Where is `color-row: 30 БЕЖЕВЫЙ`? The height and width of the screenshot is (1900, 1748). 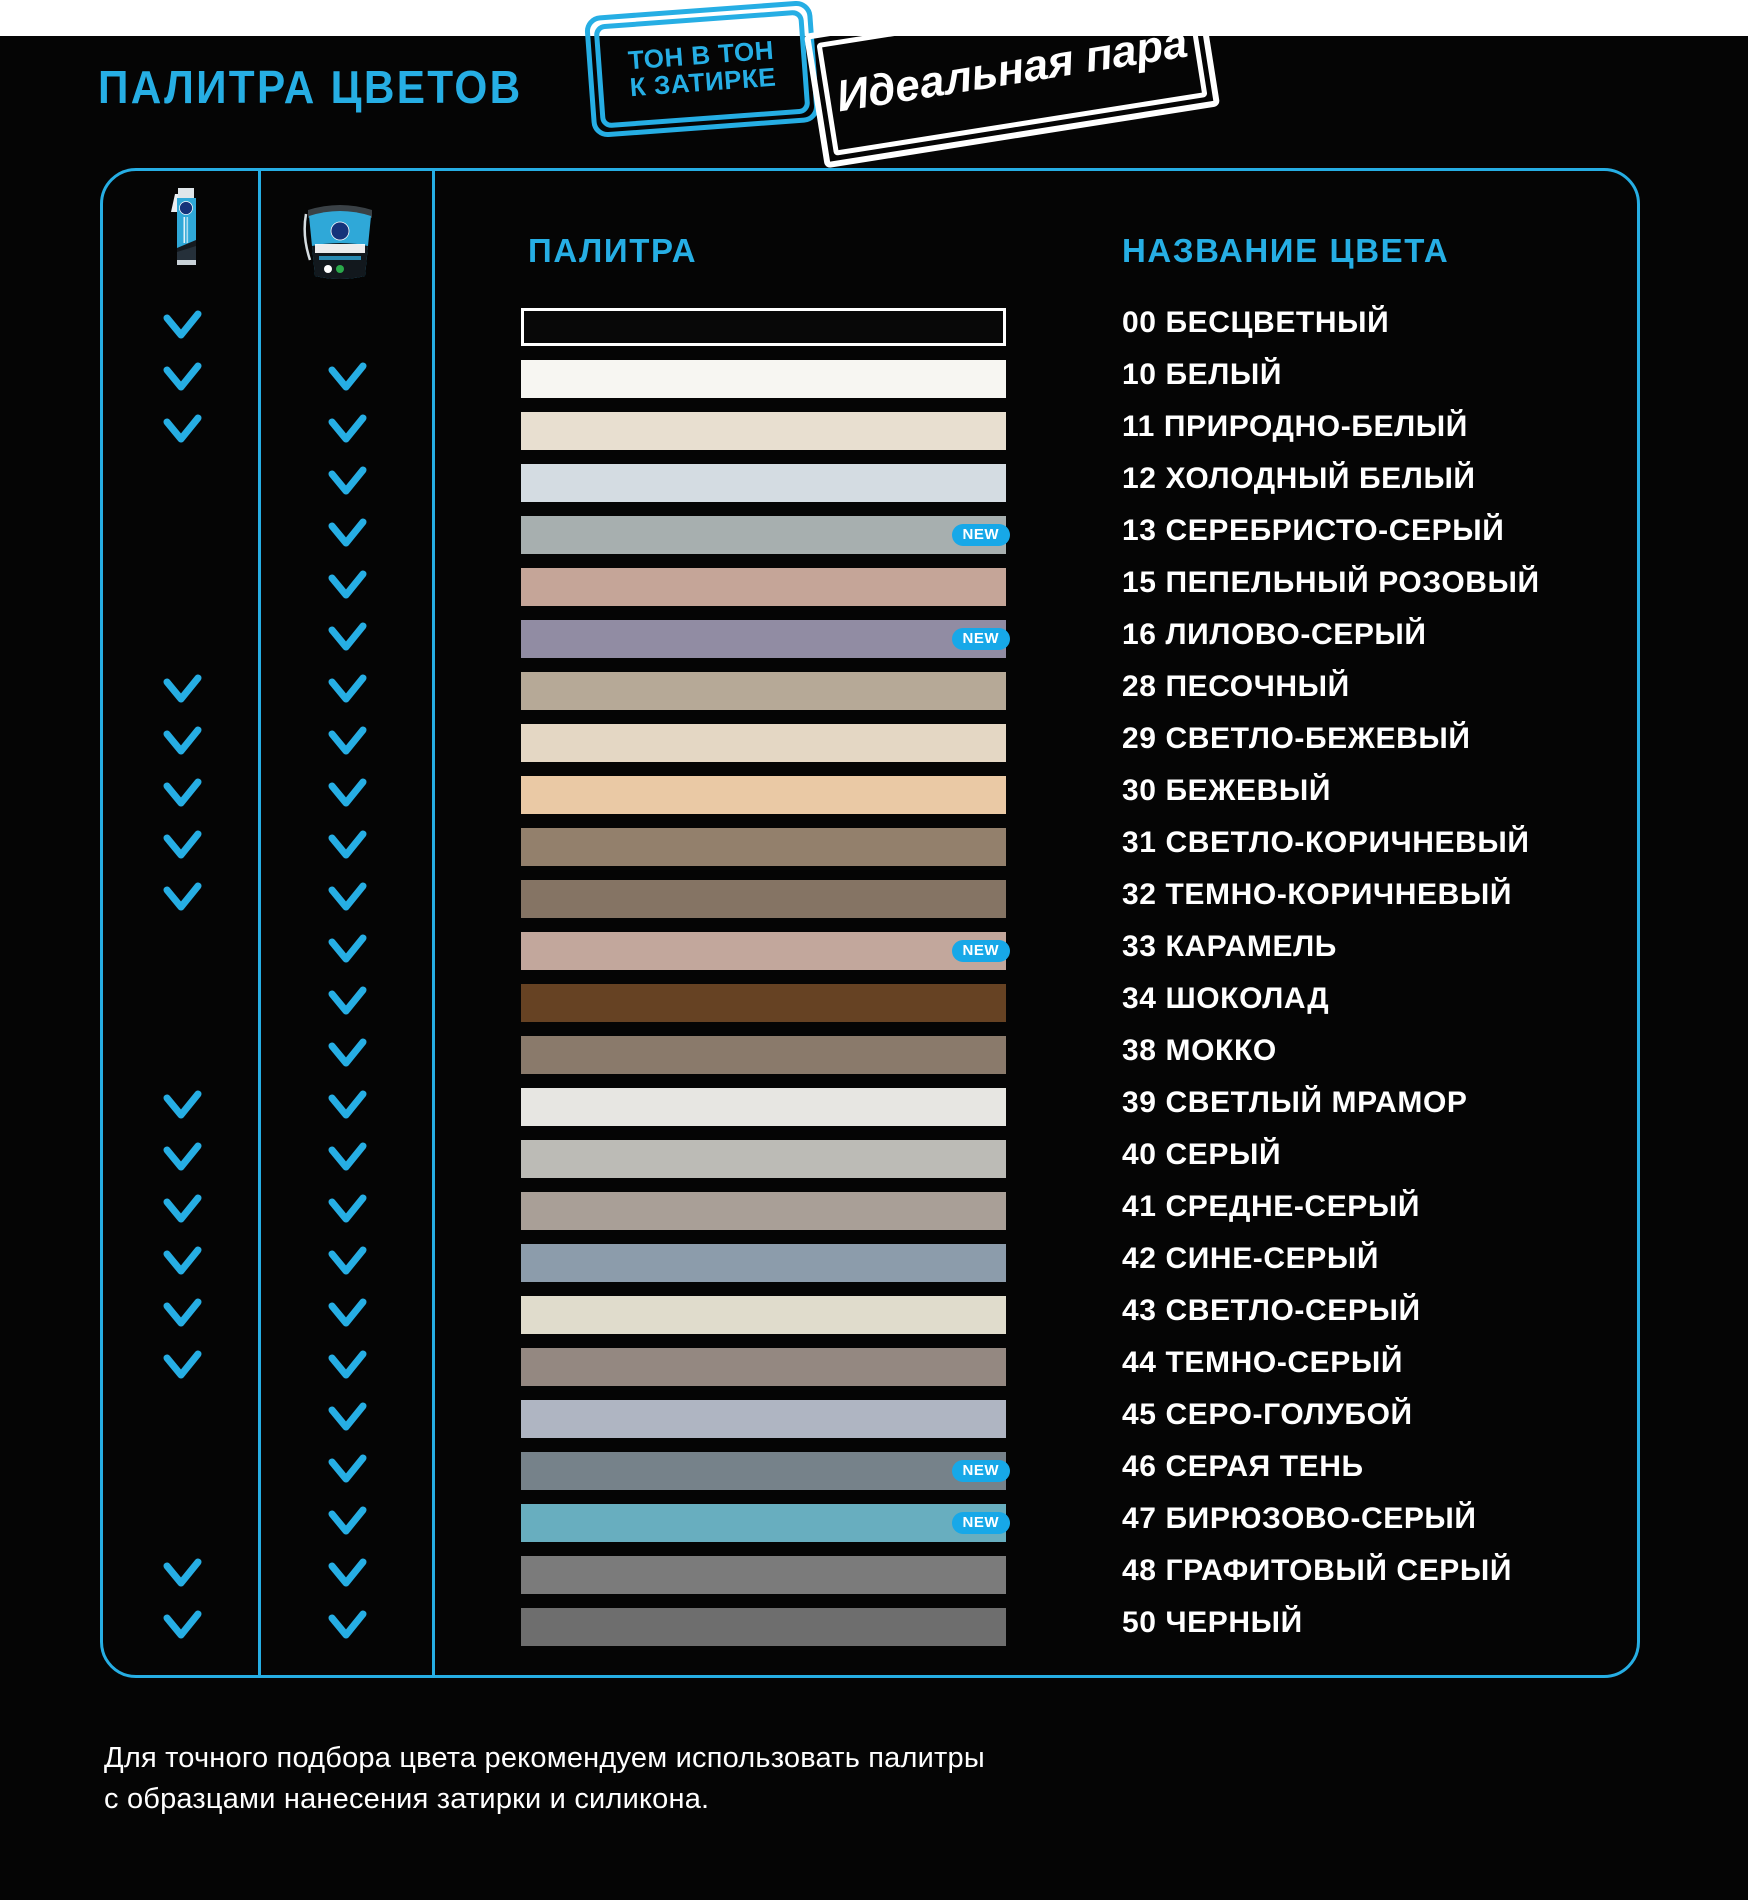 color-row: 30 БЕЖЕВЫЙ is located at coordinates (874, 796).